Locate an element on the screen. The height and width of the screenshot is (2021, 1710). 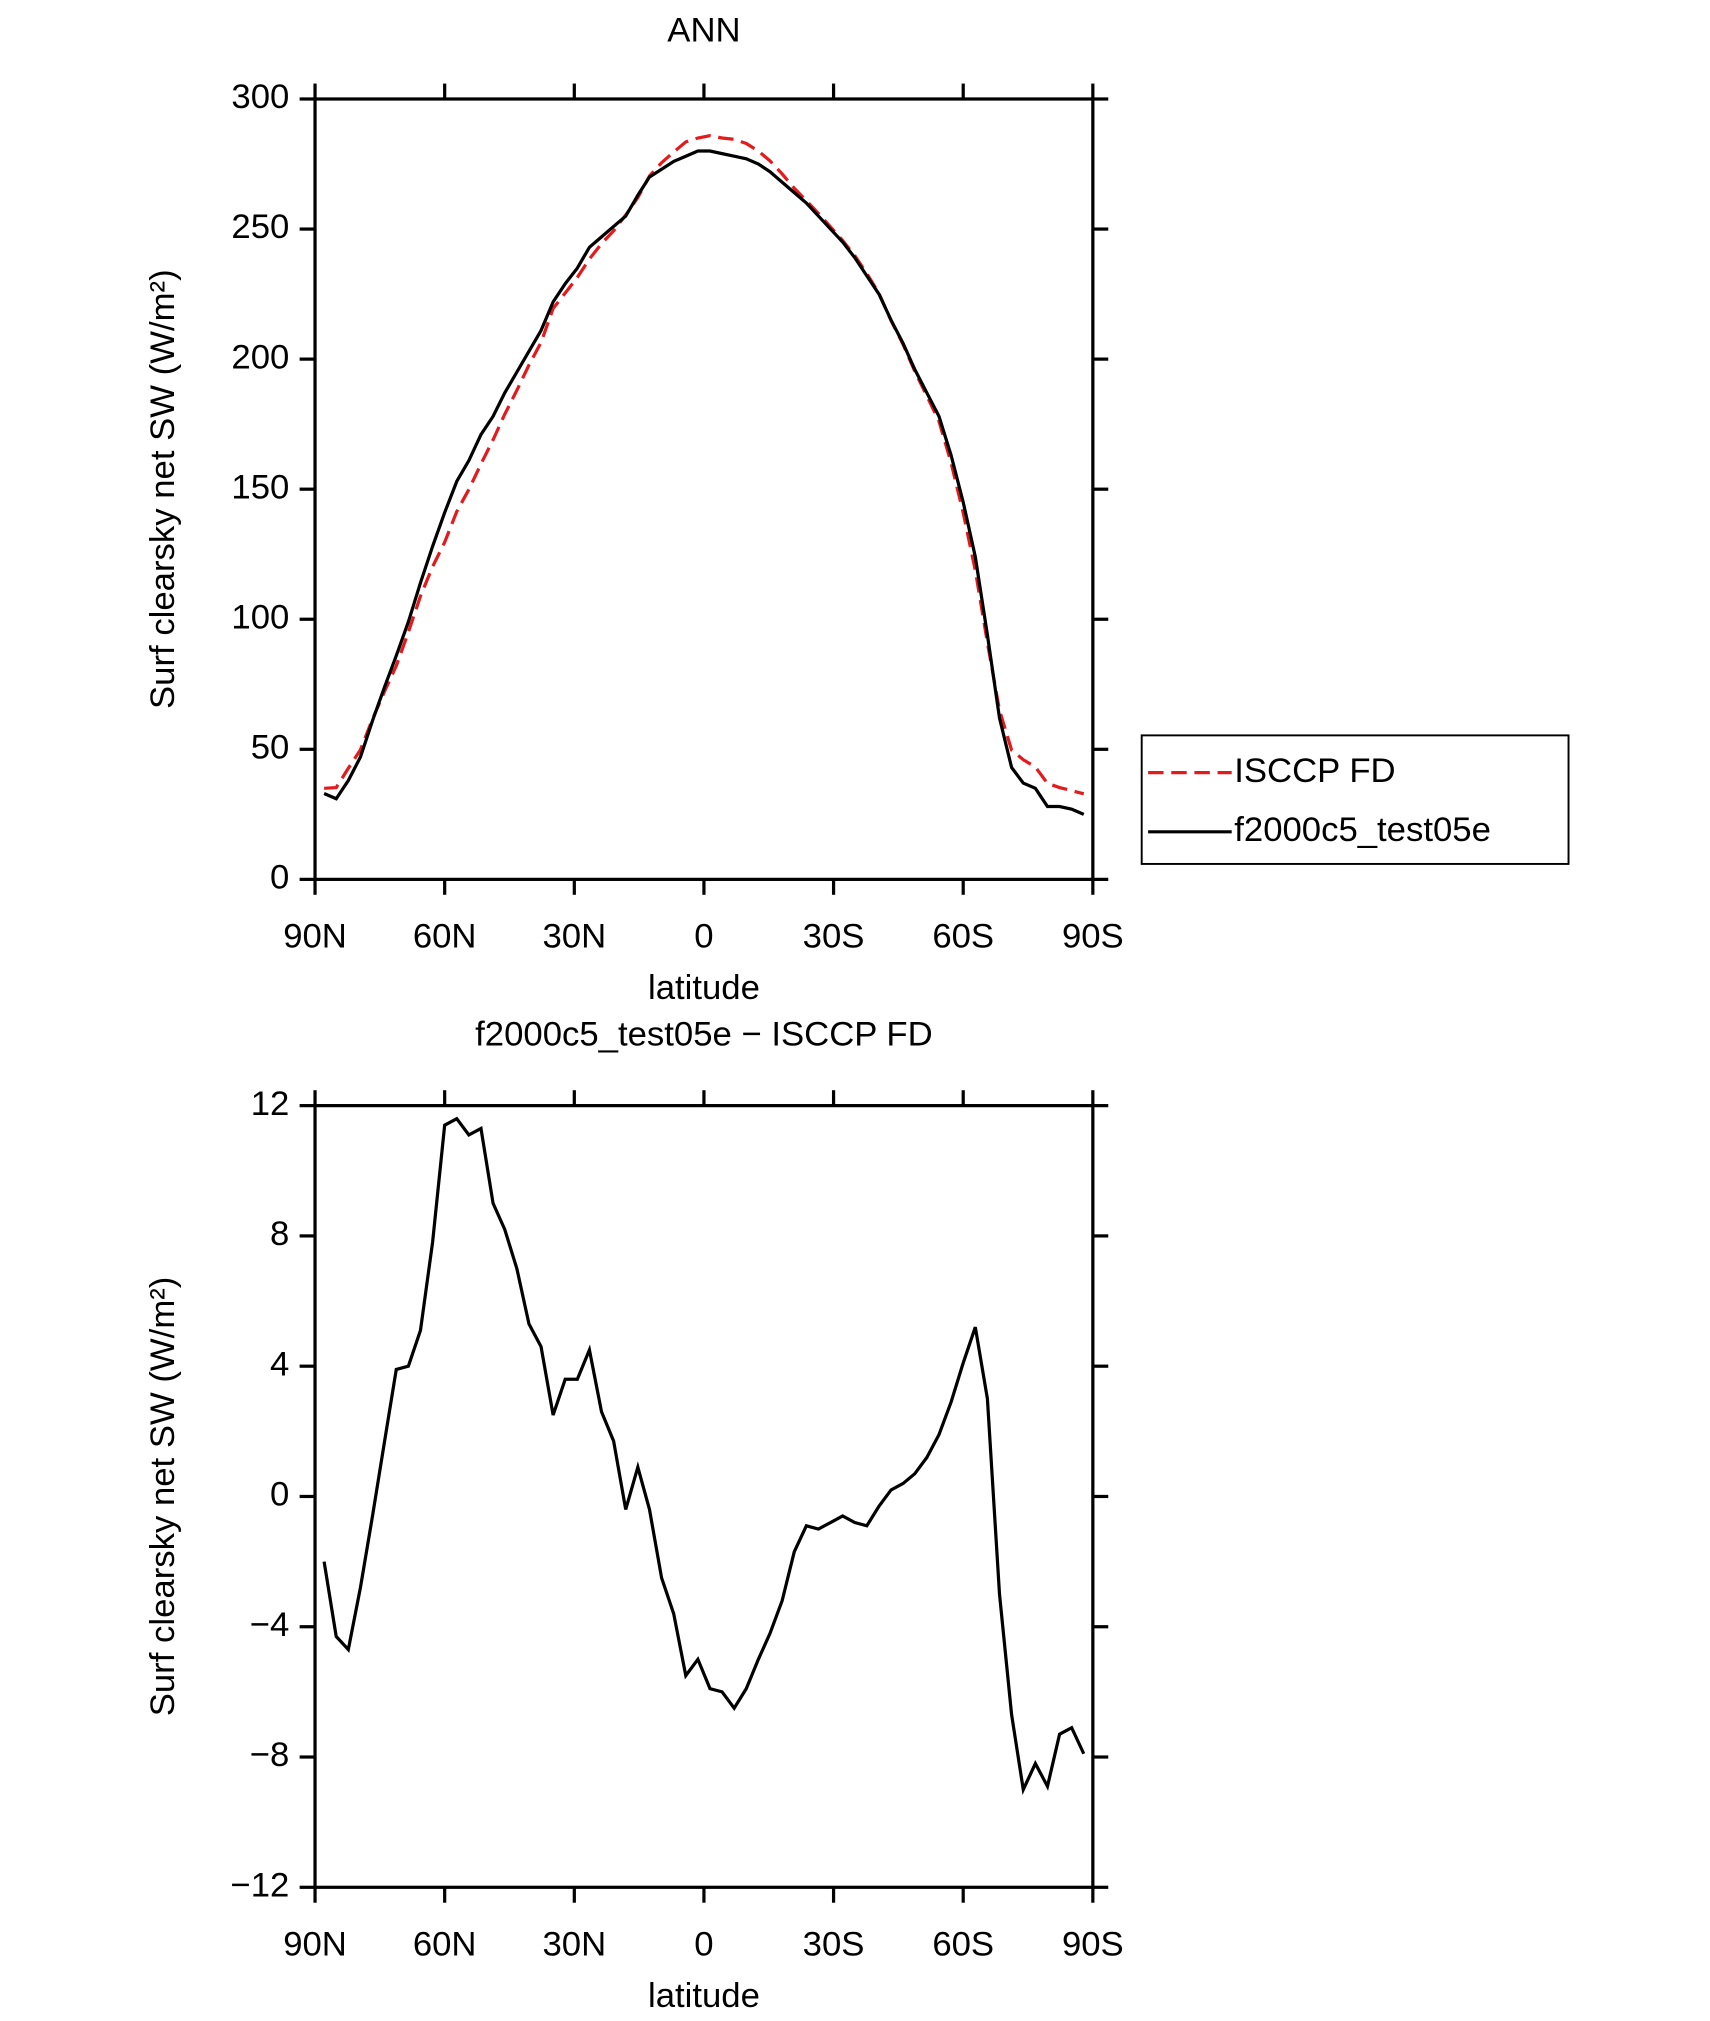
y-tick-label: 150 is located at coordinates (260, 487).